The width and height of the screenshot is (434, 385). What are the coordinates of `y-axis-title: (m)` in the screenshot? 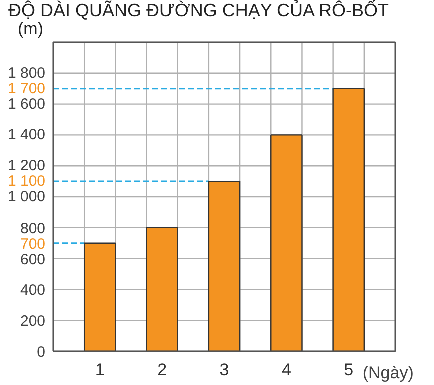 It's located at (31, 29).